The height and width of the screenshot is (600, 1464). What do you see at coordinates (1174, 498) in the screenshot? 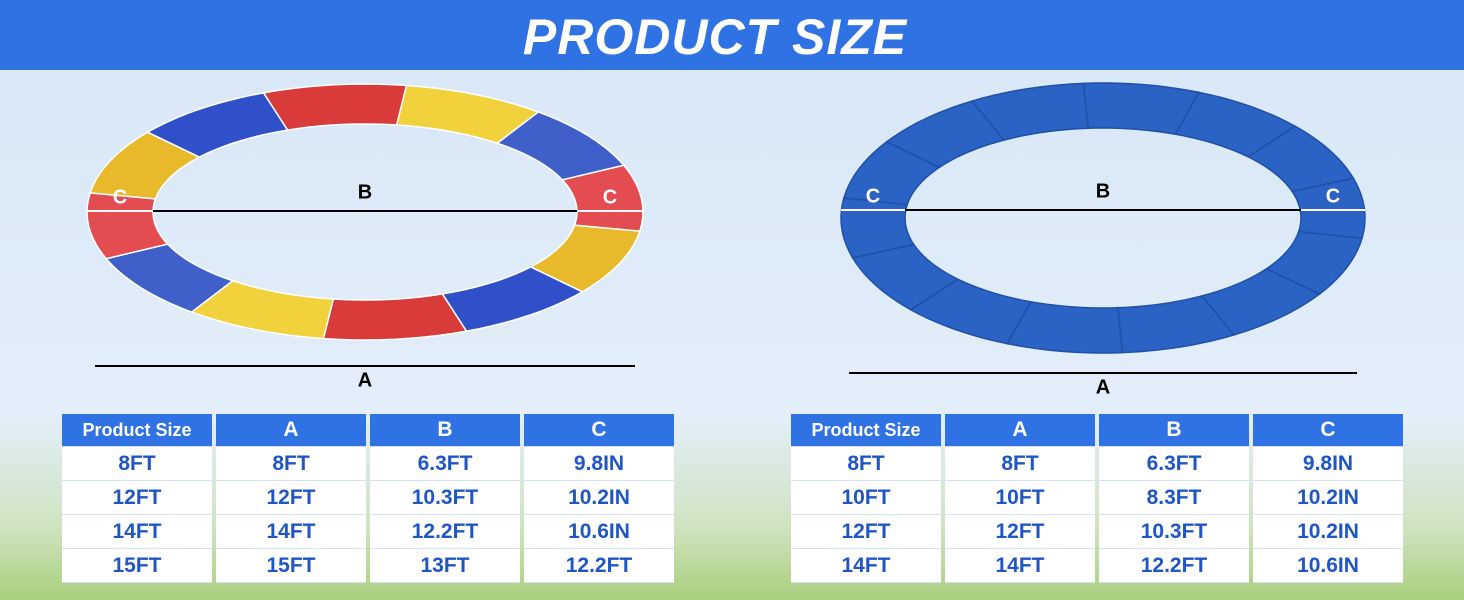
I see `table-cell: 8.3FT` at bounding box center [1174, 498].